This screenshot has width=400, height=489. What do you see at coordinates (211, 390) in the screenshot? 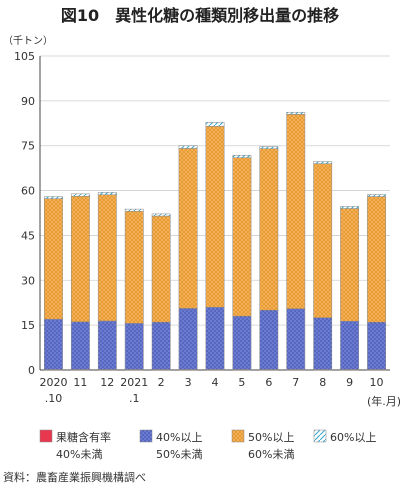
I see `x-axis-ticks: 2020 .10 11 12 2021 .1 2 3 4 5 6 7 8 9 10` at bounding box center [211, 390].